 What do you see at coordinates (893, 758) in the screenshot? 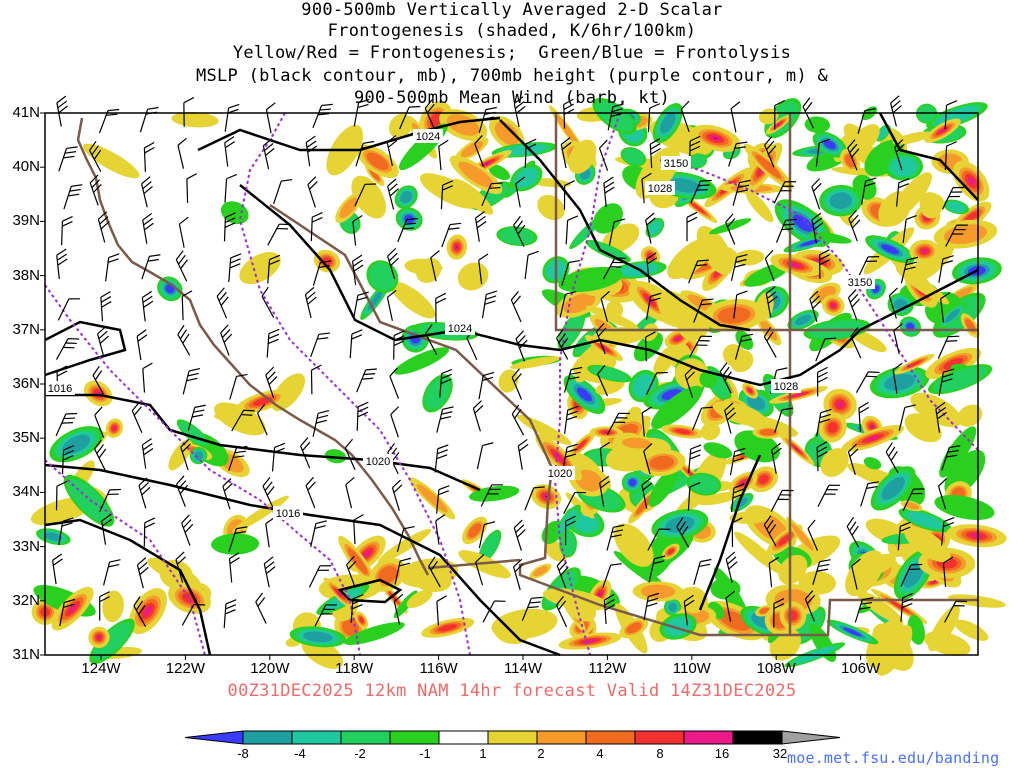
I see `source-url: moe.met.fsu.edu/banding` at bounding box center [893, 758].